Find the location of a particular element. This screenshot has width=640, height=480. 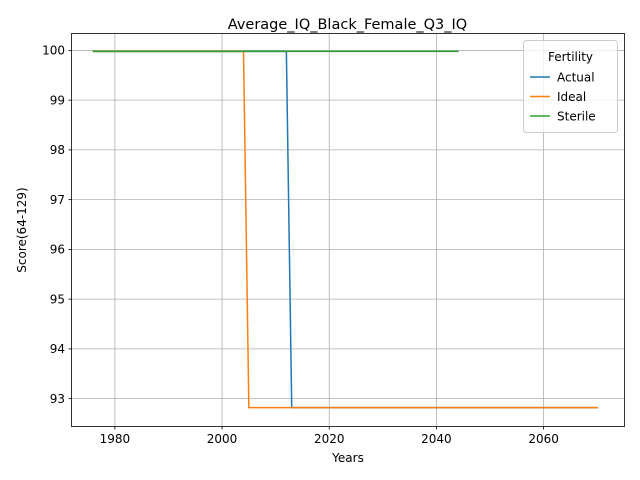

x-tick-label: 2040 is located at coordinates (436, 439).